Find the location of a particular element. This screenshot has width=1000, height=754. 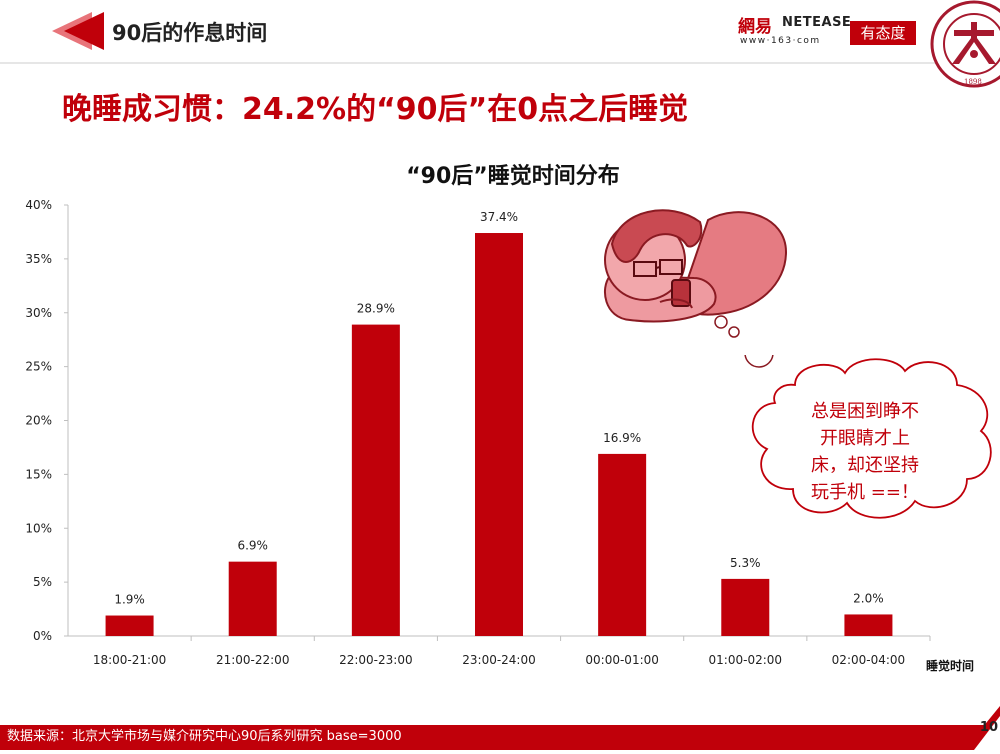

bubble-line-4: 玩手机 ==！ is located at coordinates (865, 492).